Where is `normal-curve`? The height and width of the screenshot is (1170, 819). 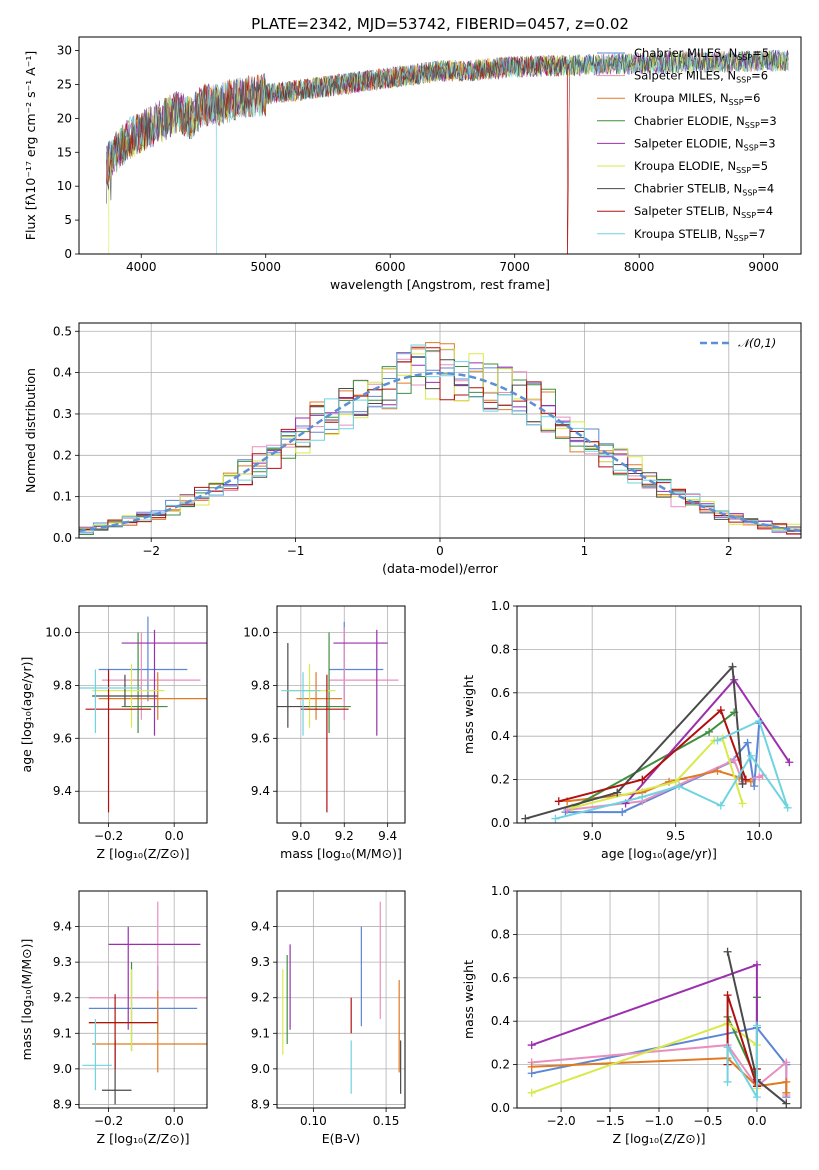
normal-curve is located at coordinates (440, 452).